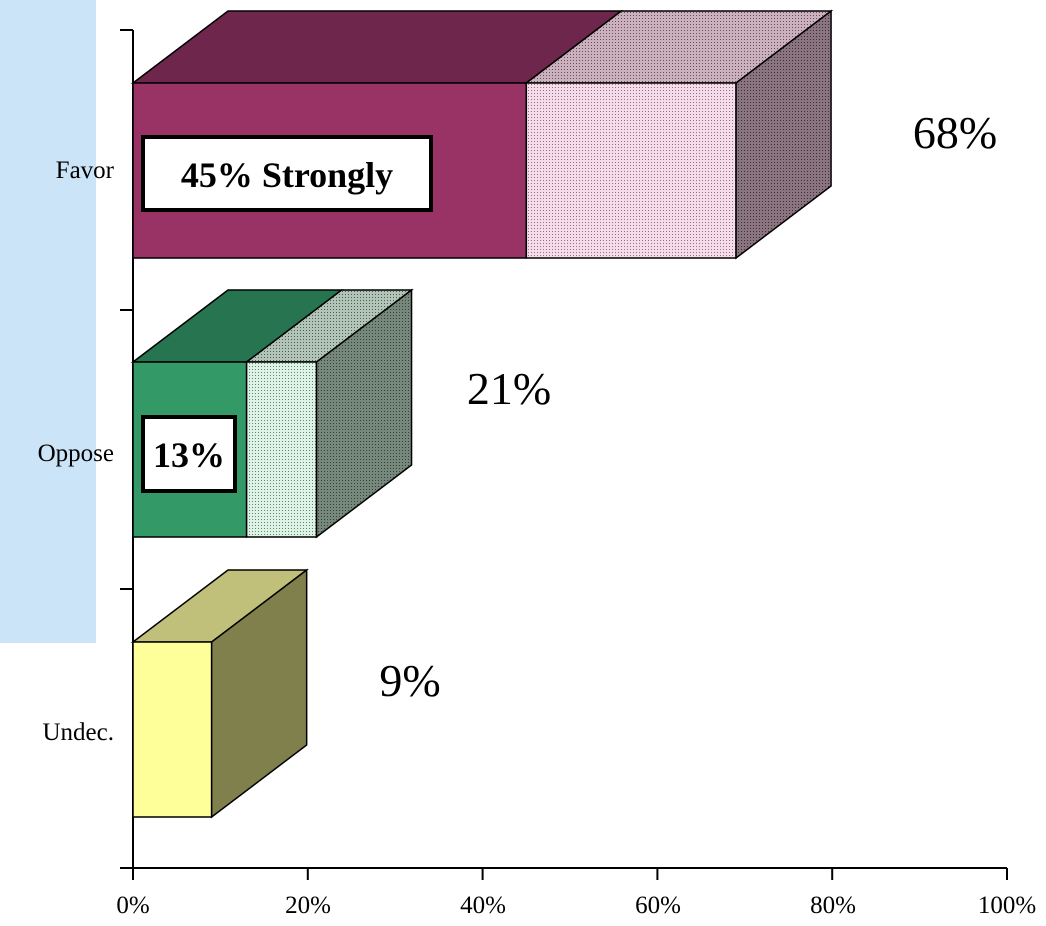 This screenshot has height=926, width=1046. I want to click on strongly-favor-label: 45% Strongly, so click(287, 175).